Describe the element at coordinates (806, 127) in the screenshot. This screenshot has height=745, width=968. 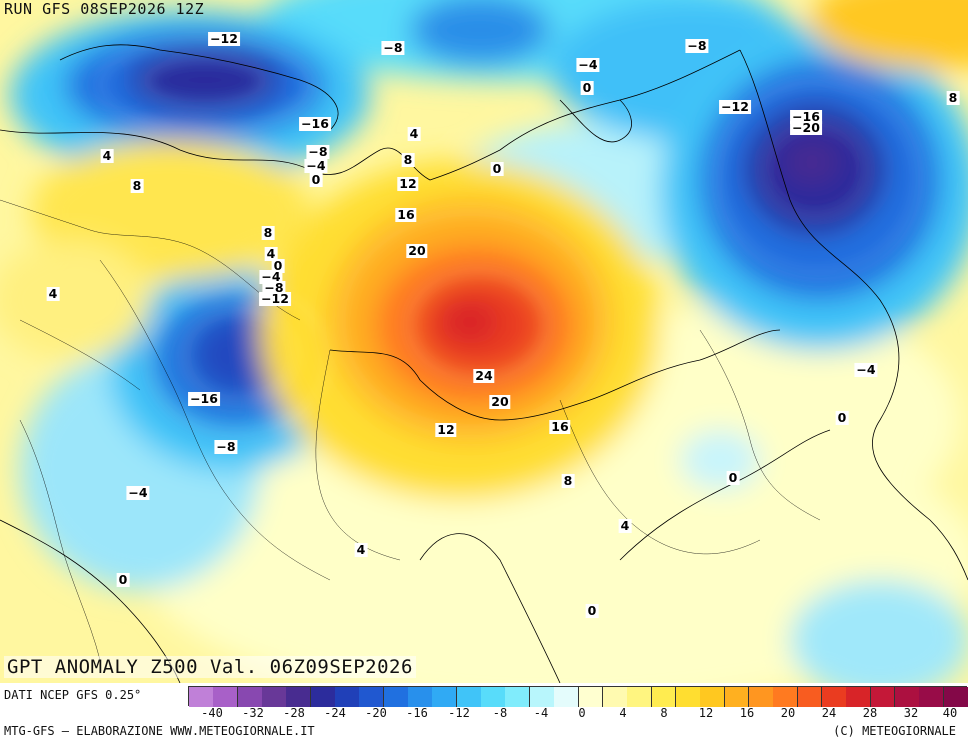
I see `contour-label: −20` at that location.